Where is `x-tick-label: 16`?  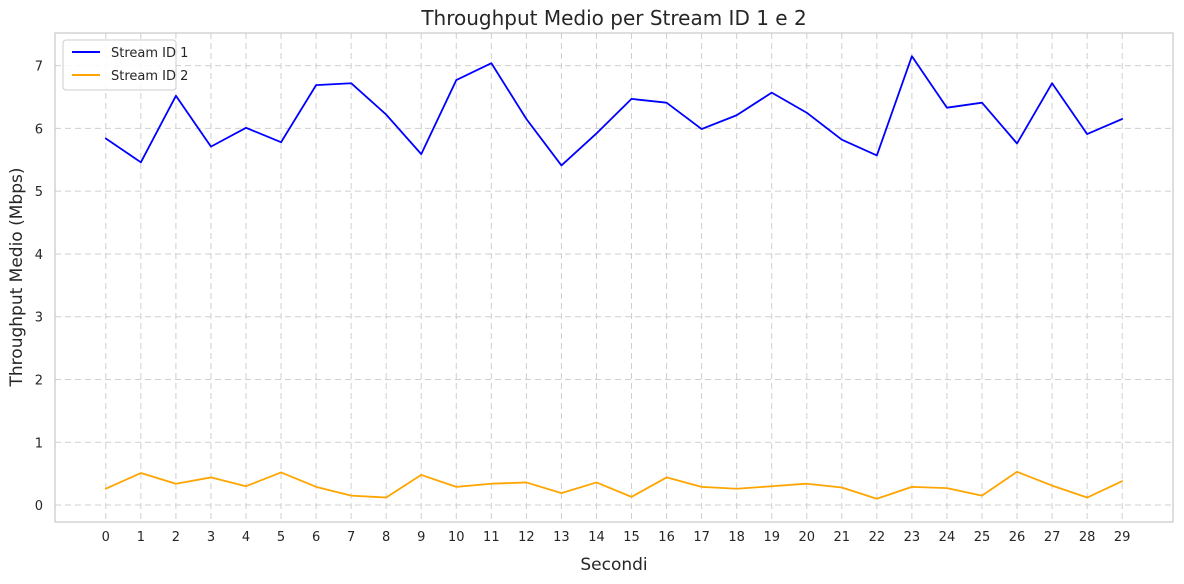
x-tick-label: 16 is located at coordinates (666, 537).